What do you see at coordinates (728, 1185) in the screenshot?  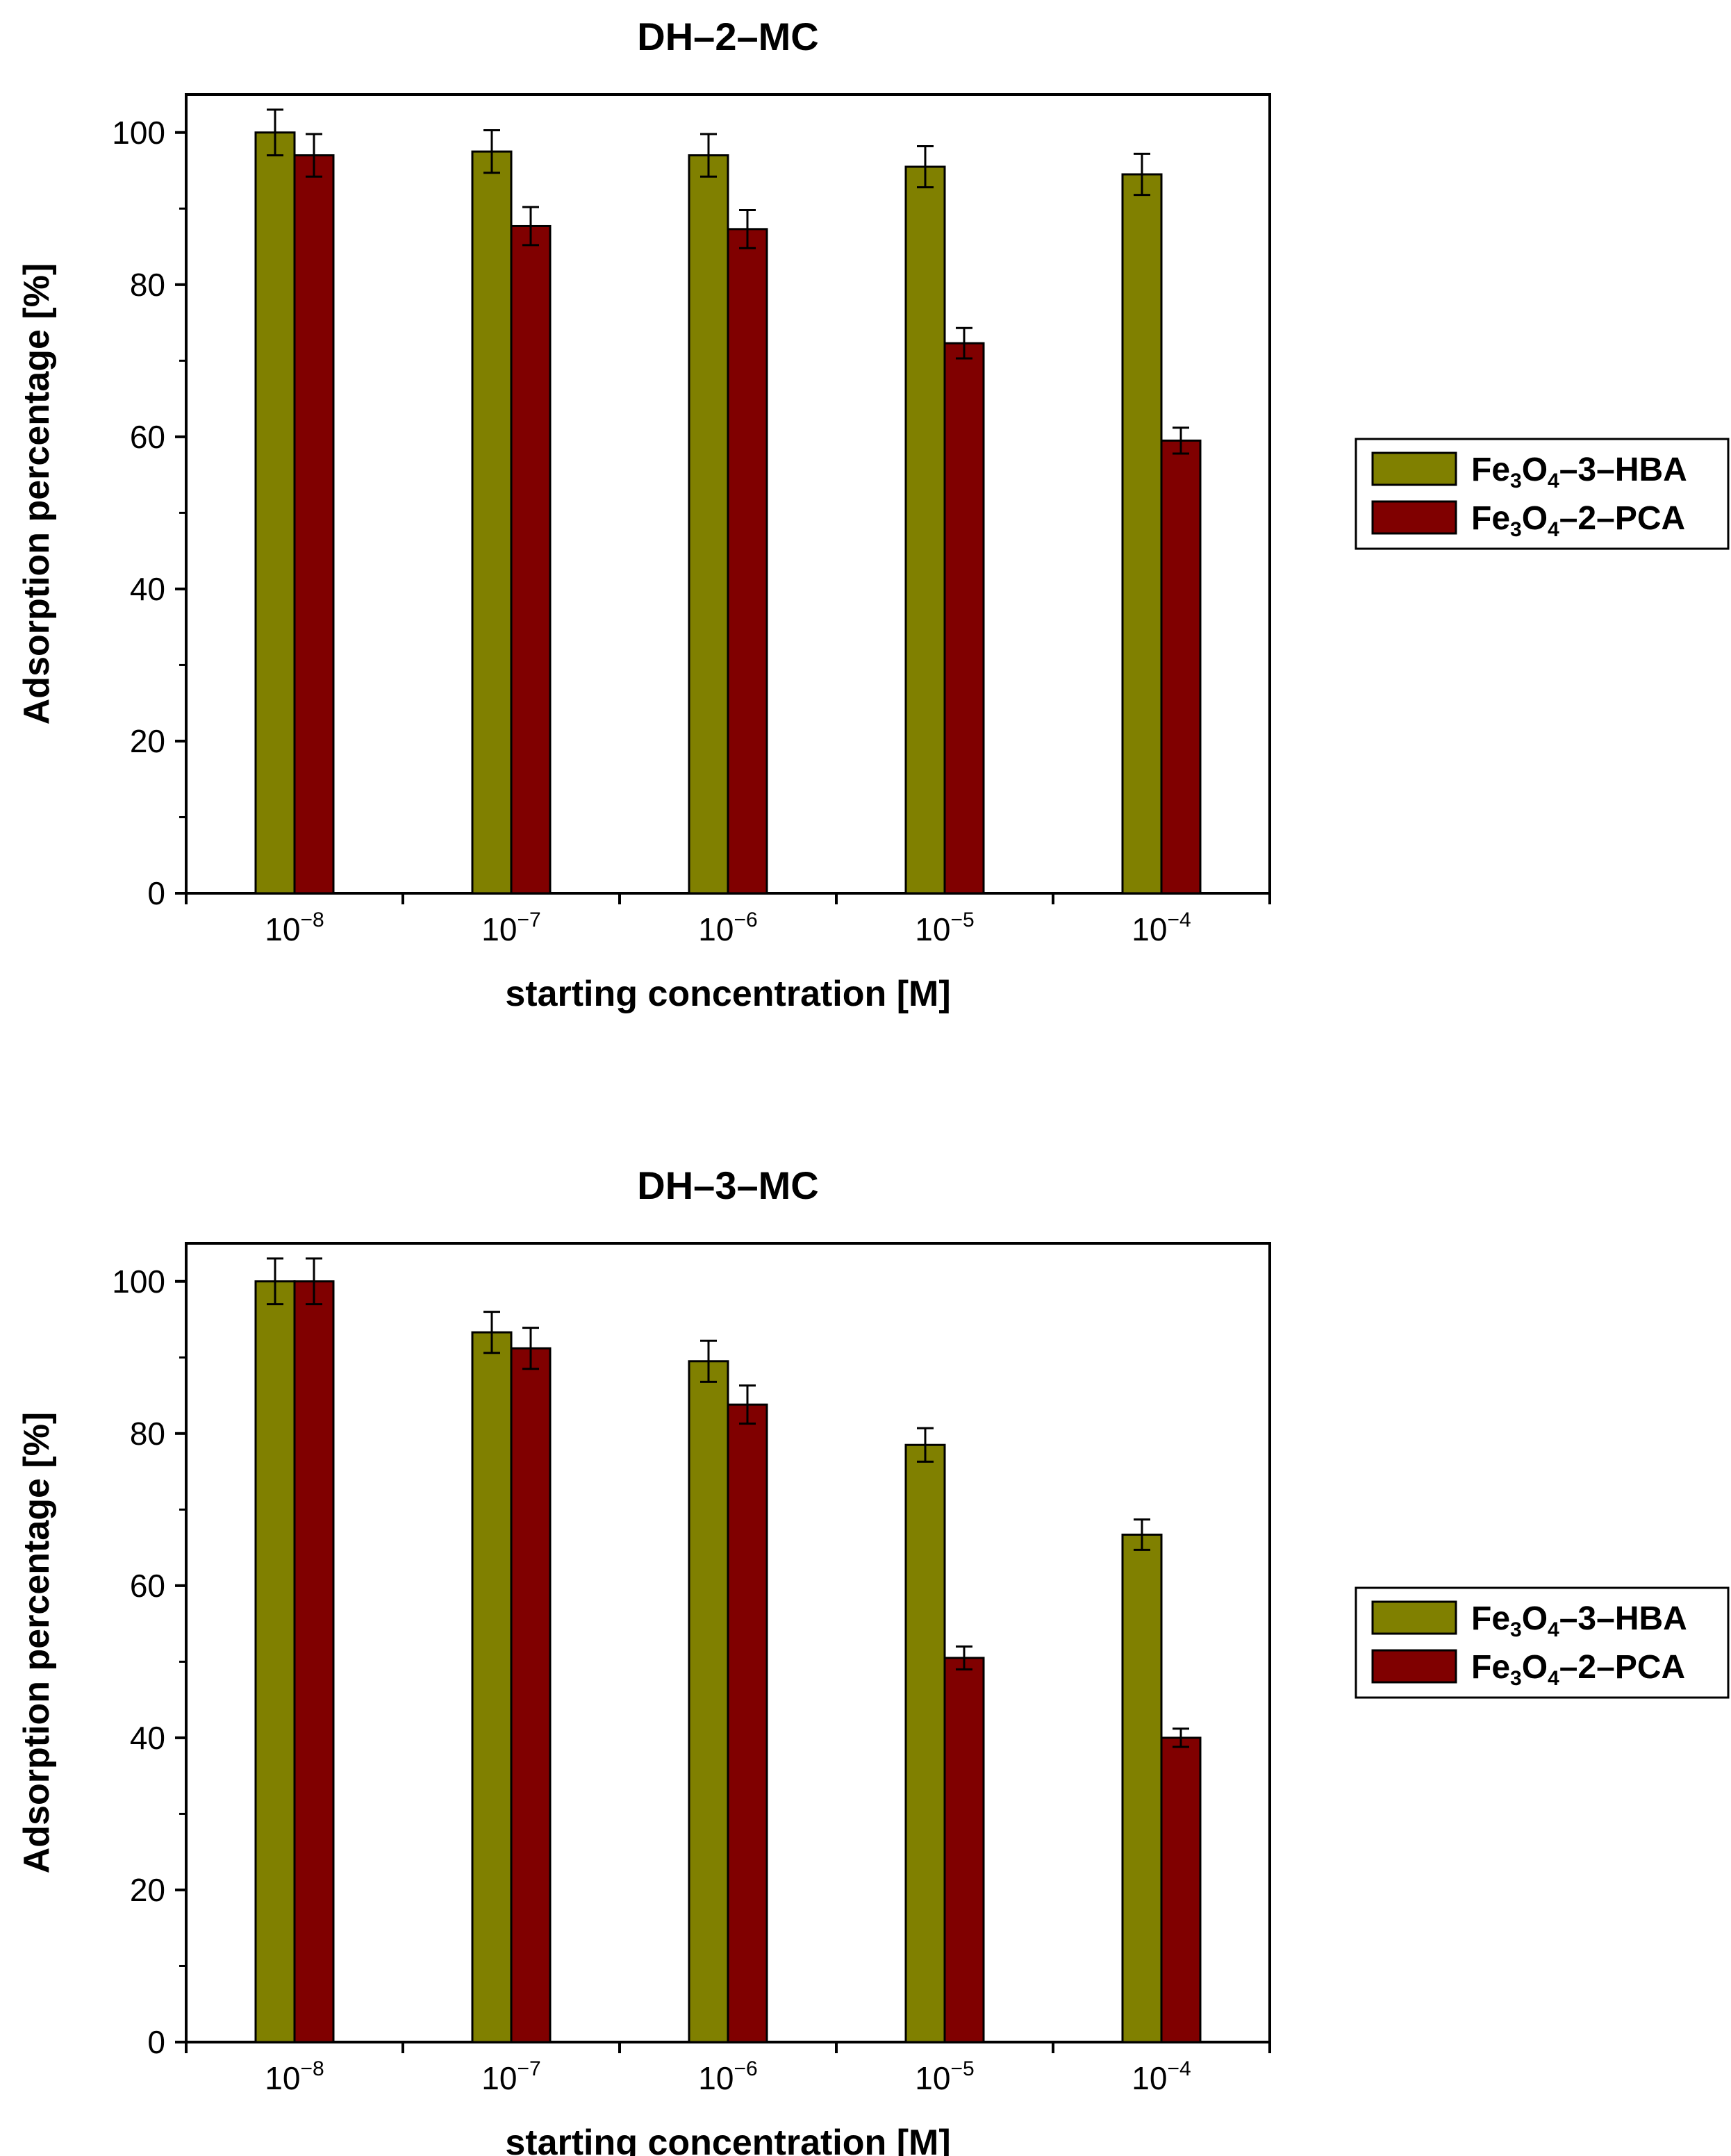 I see `chart-title: DH–3–MC` at bounding box center [728, 1185].